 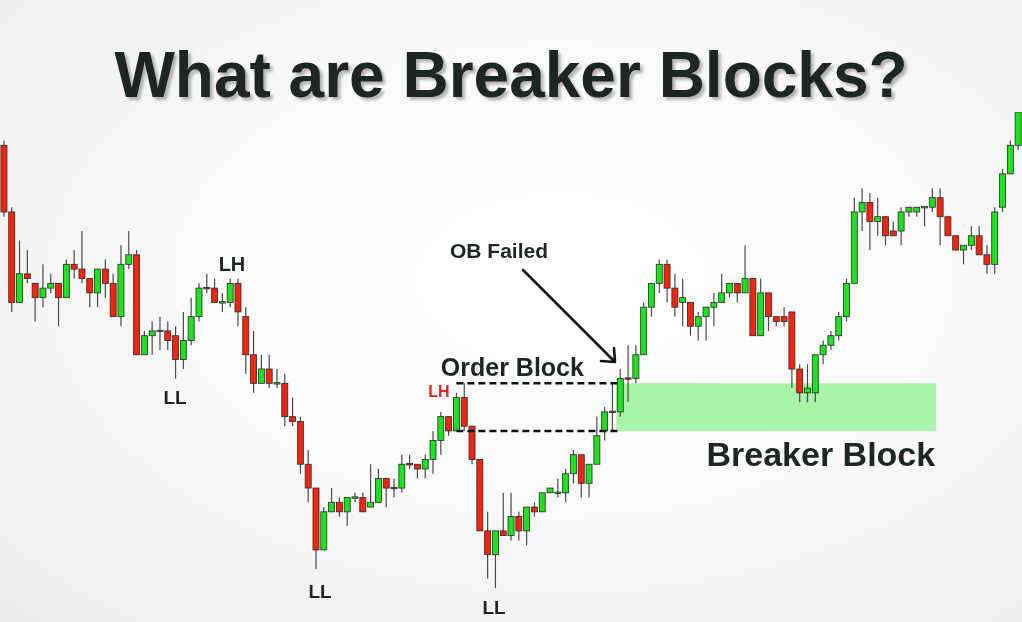 What do you see at coordinates (499, 250) in the screenshot?
I see `annotation: OB Failed` at bounding box center [499, 250].